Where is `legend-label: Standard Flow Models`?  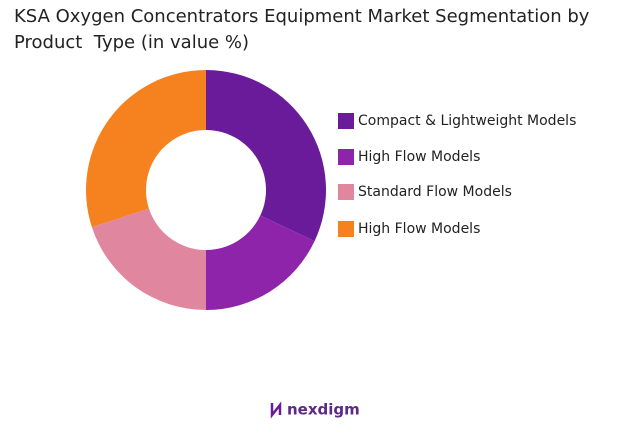 legend-label: Standard Flow Models is located at coordinates (435, 192).